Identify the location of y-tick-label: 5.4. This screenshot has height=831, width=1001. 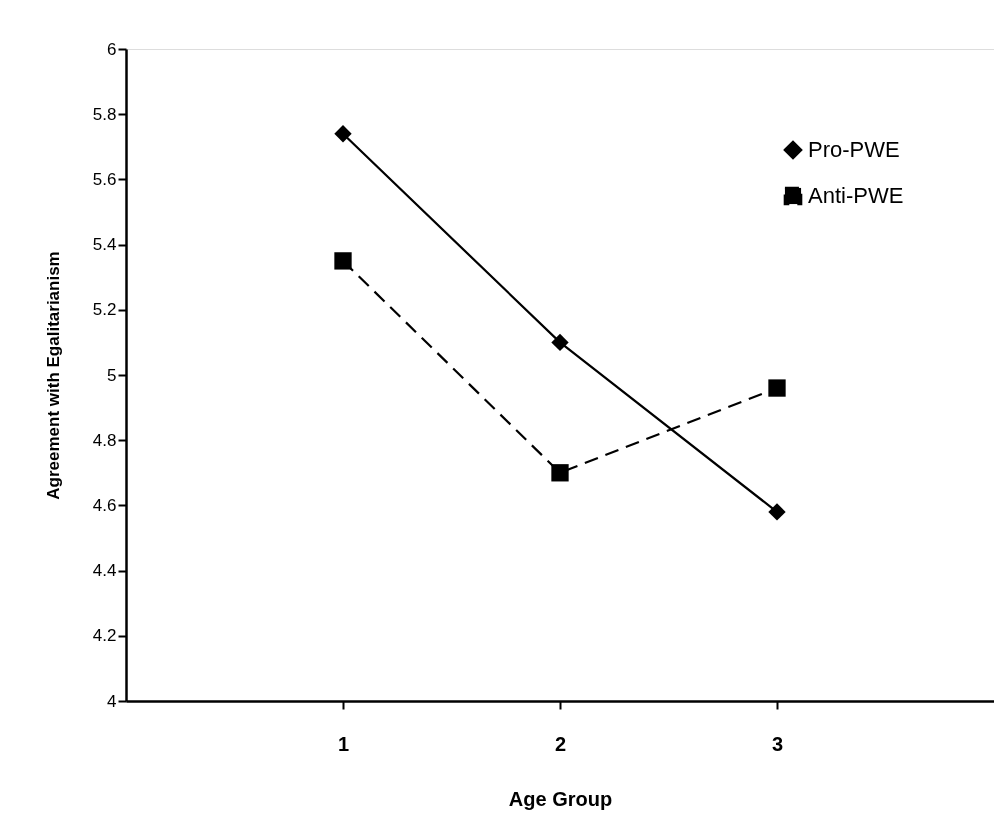
(104, 245).